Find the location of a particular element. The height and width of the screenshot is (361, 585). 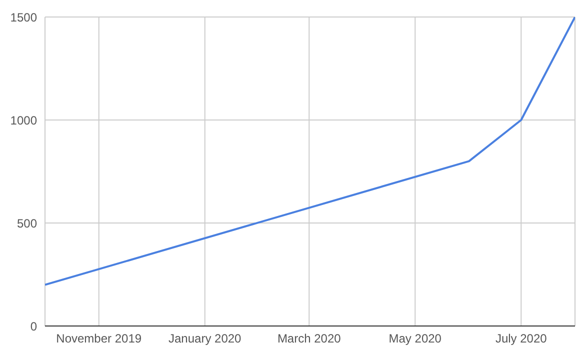

y-tick-label: 1000 is located at coordinates (24, 120).